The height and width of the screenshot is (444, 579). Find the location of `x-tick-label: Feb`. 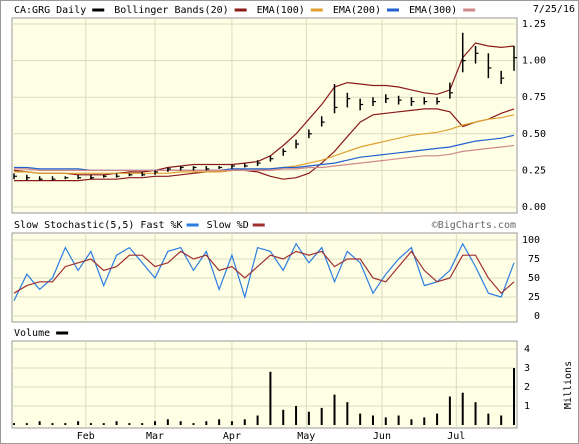

x-tick-label: Feb is located at coordinates (86, 436).